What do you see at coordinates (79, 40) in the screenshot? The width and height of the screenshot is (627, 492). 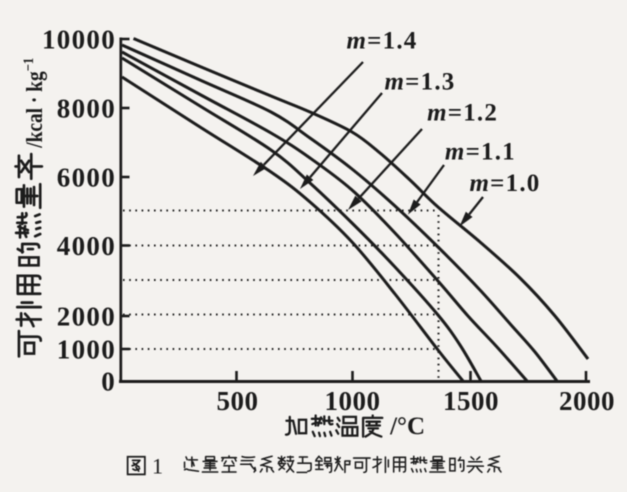 I see `svg-text: 10000` at bounding box center [79, 40].